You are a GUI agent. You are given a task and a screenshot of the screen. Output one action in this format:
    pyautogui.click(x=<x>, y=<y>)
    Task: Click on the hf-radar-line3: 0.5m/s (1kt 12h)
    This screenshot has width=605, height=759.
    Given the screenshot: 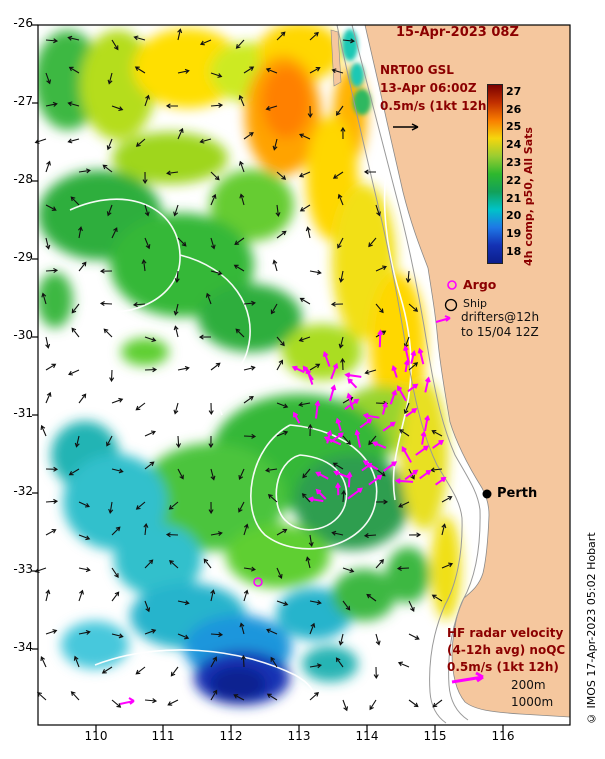 What is the action you would take?
    pyautogui.click(x=503, y=667)
    